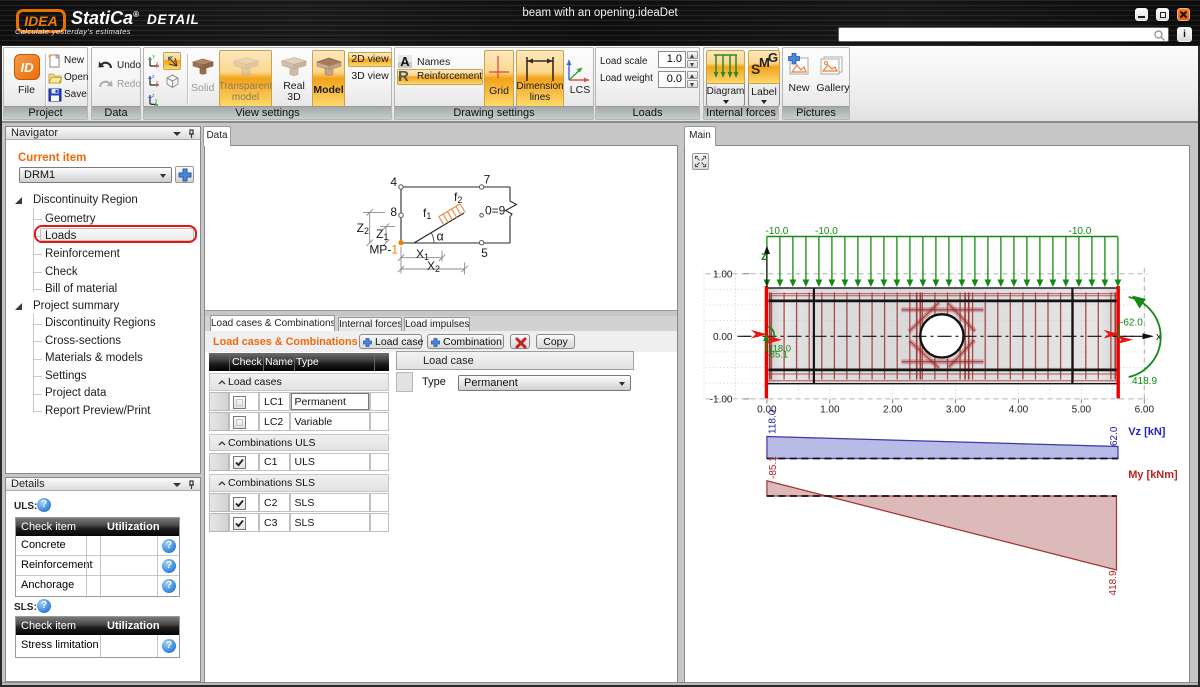  I want to click on svg-text: Z2, so click(363, 228).